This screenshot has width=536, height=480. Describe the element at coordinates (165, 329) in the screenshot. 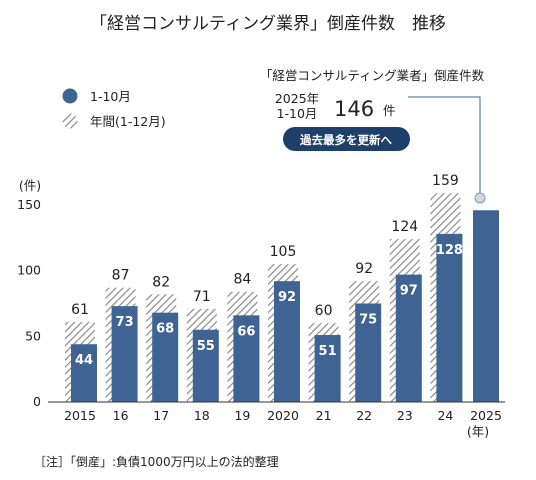

I see `bar-jan-oct-value-label: 68` at that location.